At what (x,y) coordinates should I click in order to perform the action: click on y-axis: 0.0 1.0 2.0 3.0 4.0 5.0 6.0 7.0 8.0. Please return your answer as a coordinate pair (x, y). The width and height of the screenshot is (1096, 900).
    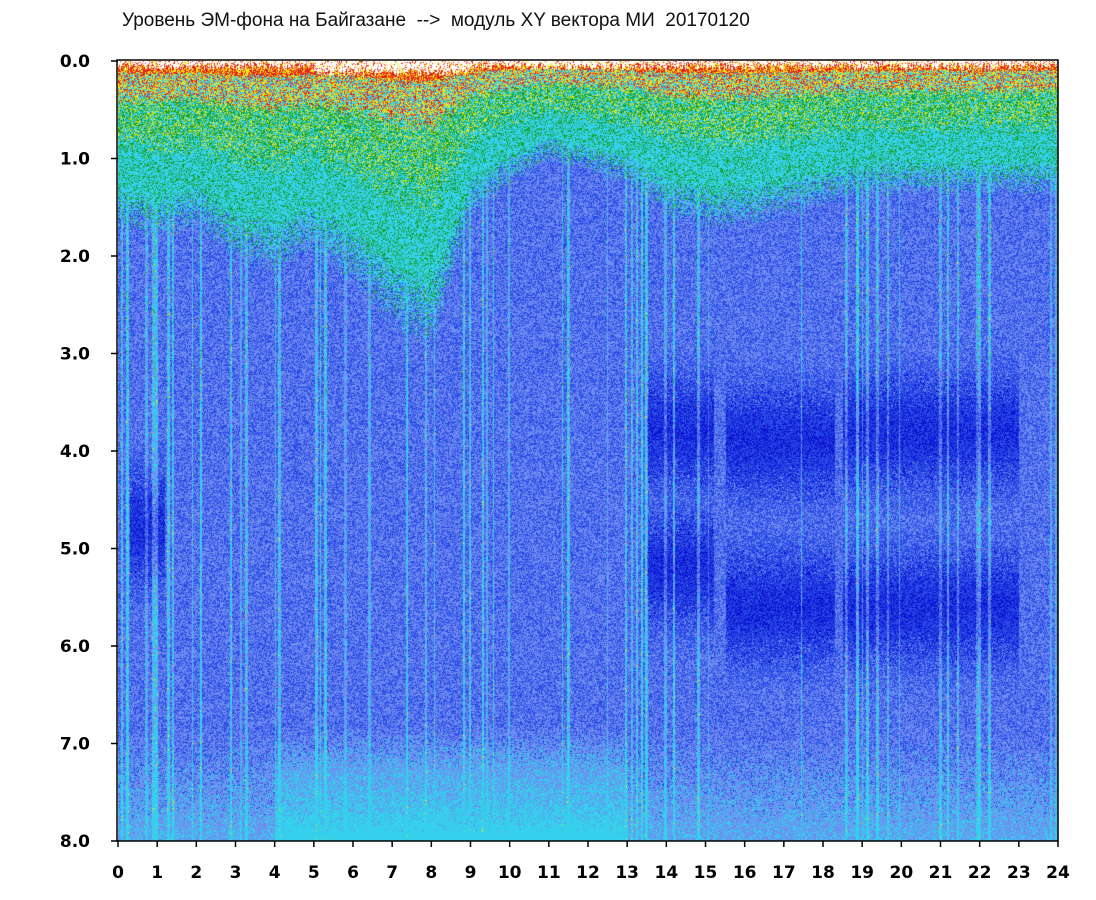
    Looking at the image, I should click on (89, 452).